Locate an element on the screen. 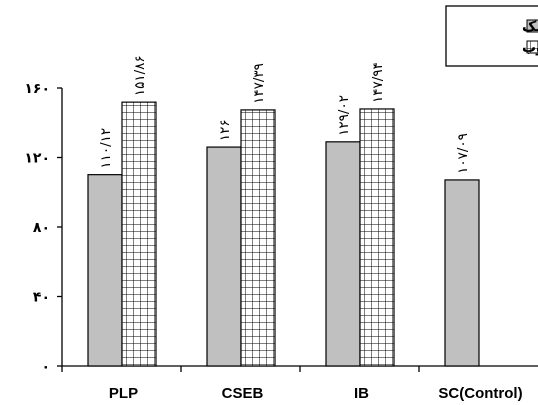 Image resolution: width=538 pixels, height=405 pixels. data-label: ۱۰۷/۰۹ is located at coordinates (463, 153).